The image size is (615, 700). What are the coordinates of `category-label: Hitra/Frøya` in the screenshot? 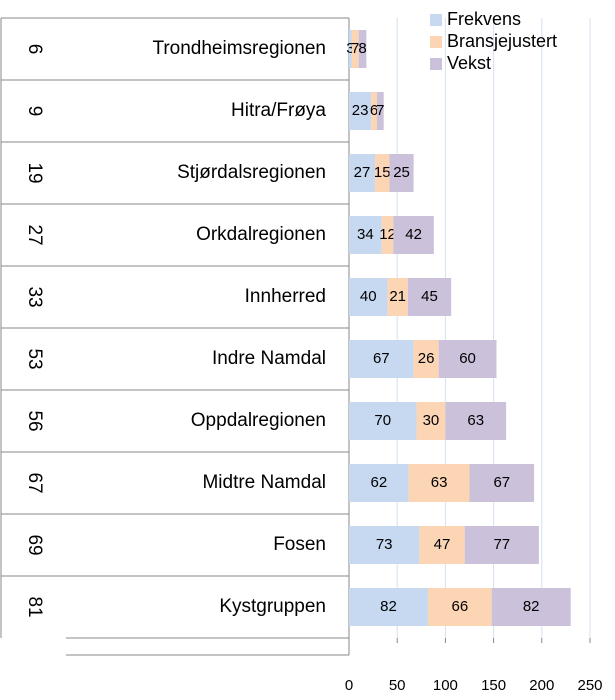 It's located at (278, 110).